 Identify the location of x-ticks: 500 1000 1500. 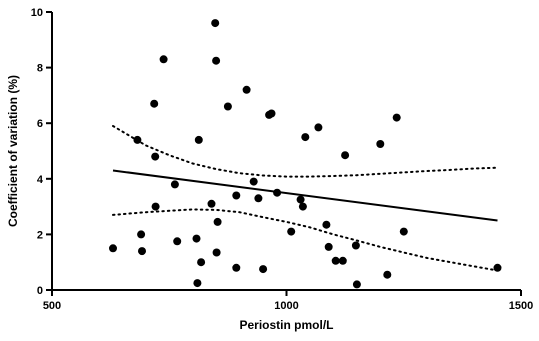
(288, 301).